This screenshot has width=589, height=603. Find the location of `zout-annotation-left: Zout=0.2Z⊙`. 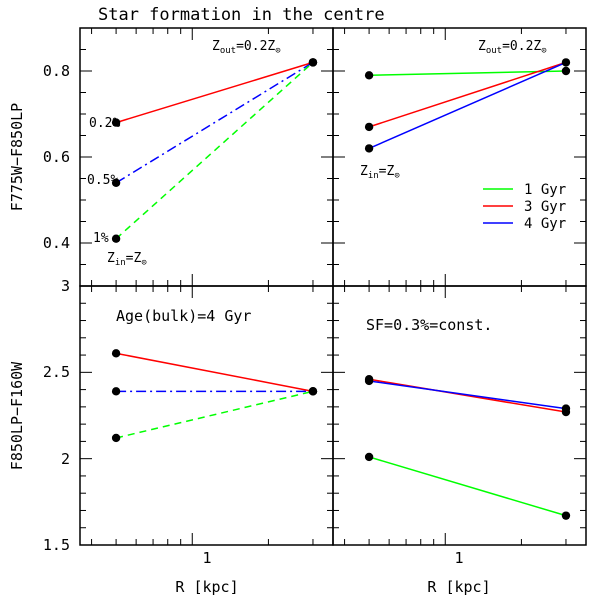

zout-annotation-left: Zout=0.2Z⊙ is located at coordinates (246, 47).